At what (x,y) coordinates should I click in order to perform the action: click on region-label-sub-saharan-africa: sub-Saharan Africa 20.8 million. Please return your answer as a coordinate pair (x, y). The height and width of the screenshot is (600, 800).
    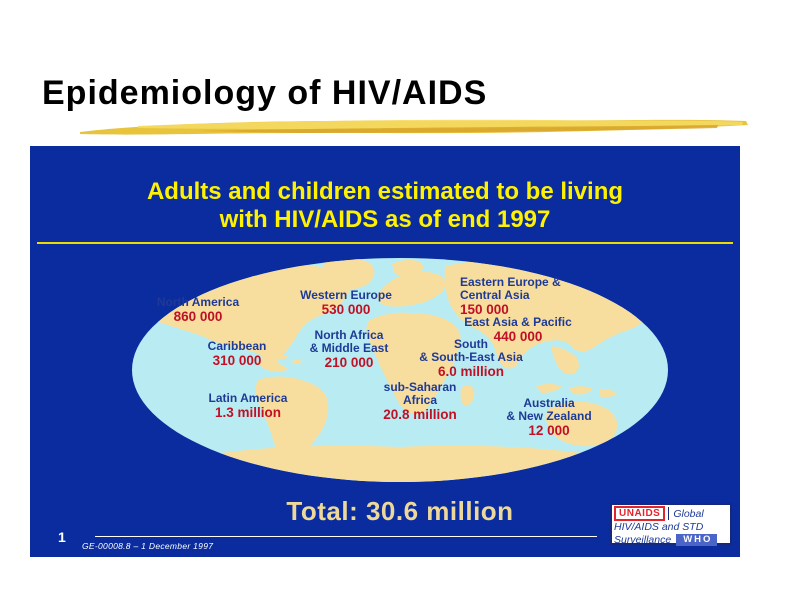
    Looking at the image, I should click on (420, 401).